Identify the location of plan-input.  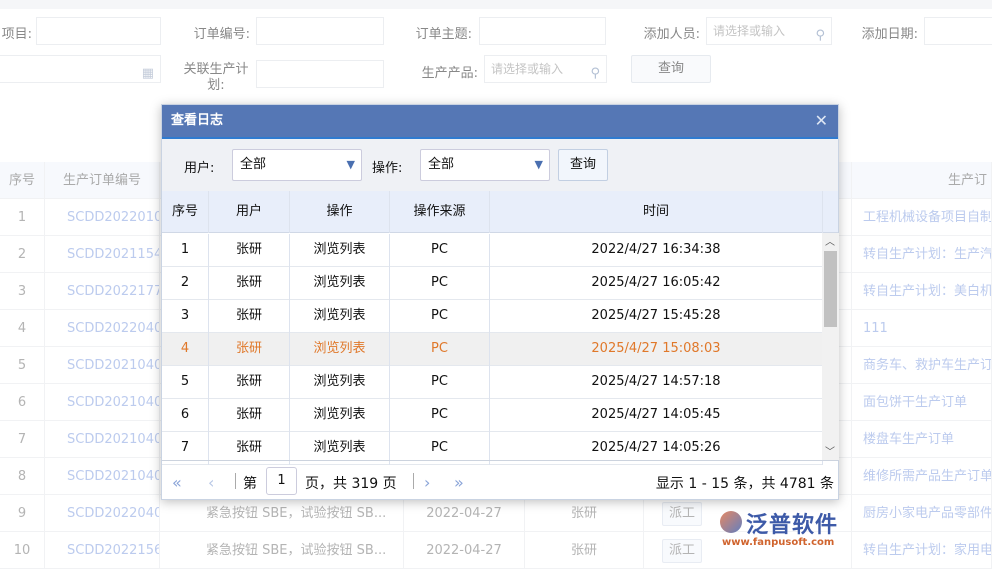
(320, 74).